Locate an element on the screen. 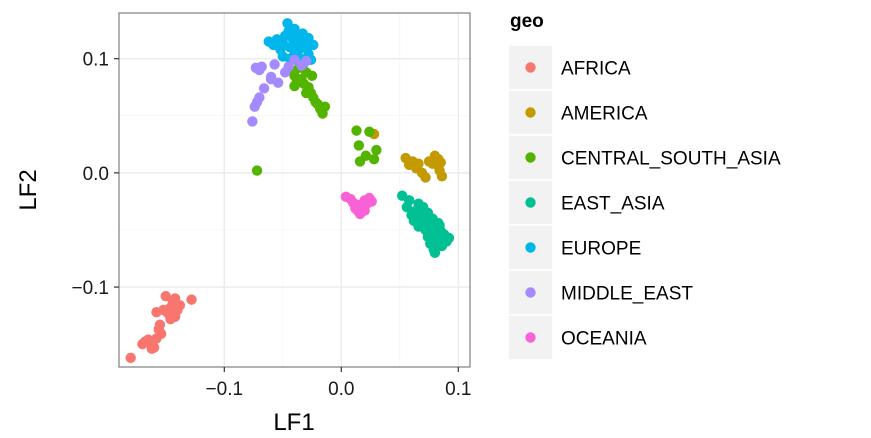 The height and width of the screenshot is (438, 871). x-tick-label: −0.1 is located at coordinates (225, 389).